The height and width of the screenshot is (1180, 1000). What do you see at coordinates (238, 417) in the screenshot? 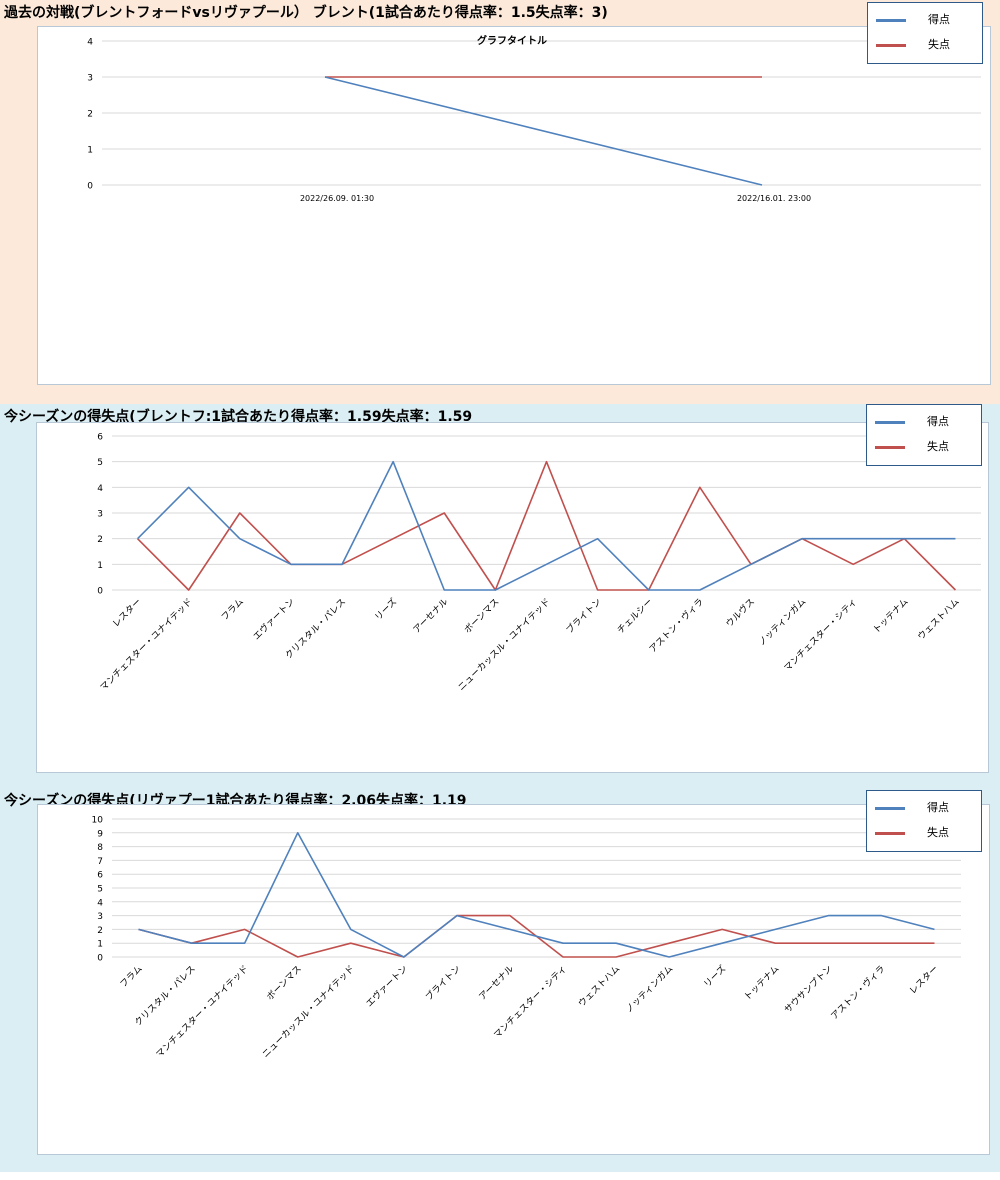
I see `section-title: 今シーズンの得失点(ブレントフ:1試合あたり得点率：1.59失点率：1.59` at bounding box center [238, 417].